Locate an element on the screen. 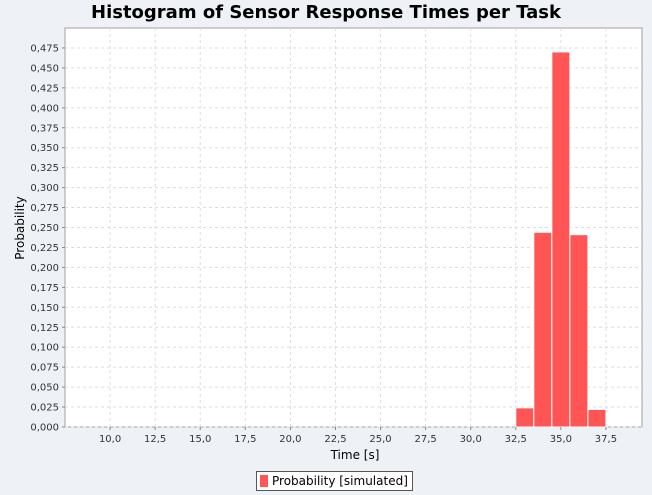 The image size is (652, 495). x-tick-label: 25,0 is located at coordinates (380, 439).